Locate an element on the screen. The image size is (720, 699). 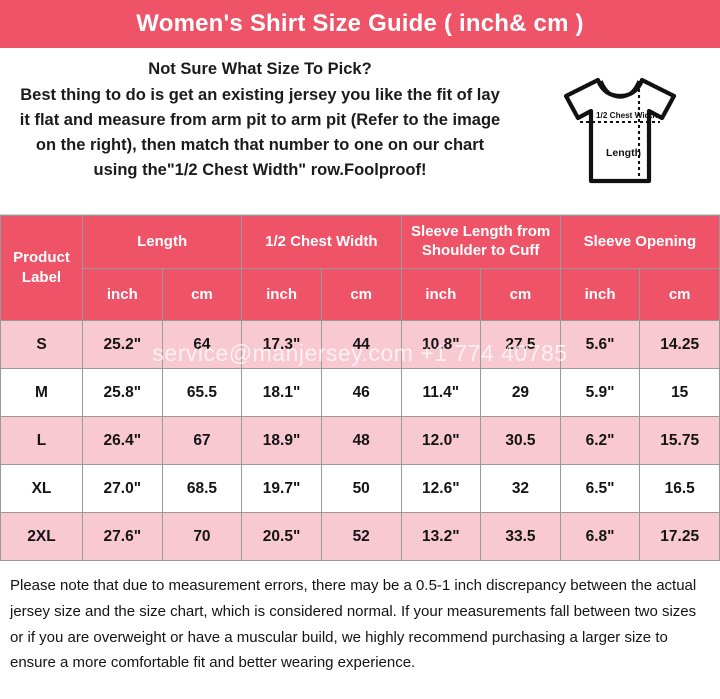
unit-header-chest-inch: inch is located at coordinates (281, 294).